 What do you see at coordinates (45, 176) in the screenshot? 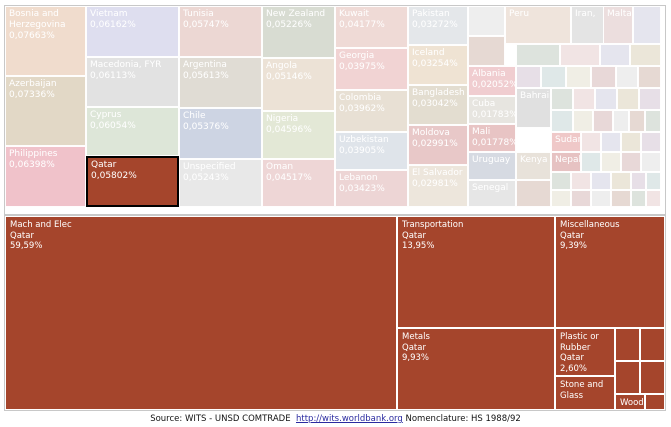
I see `tile-philippines: Philippines 0,06398%` at bounding box center [45, 176].